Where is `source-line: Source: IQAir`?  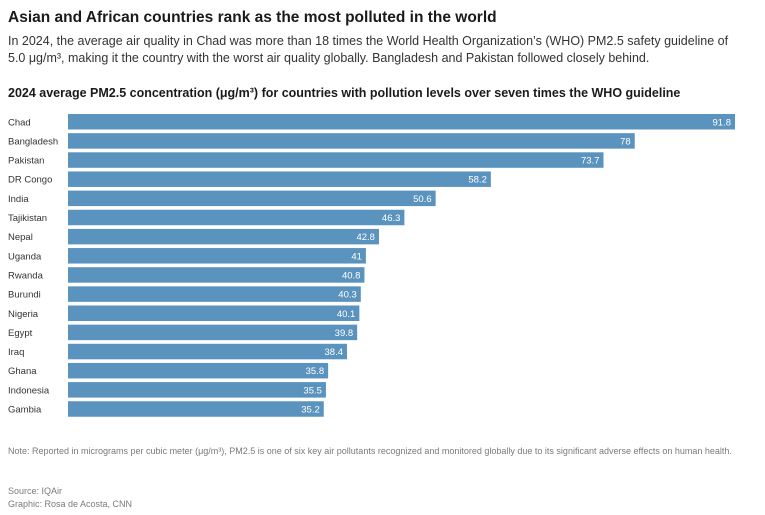 source-line: Source: IQAir is located at coordinates (35, 491).